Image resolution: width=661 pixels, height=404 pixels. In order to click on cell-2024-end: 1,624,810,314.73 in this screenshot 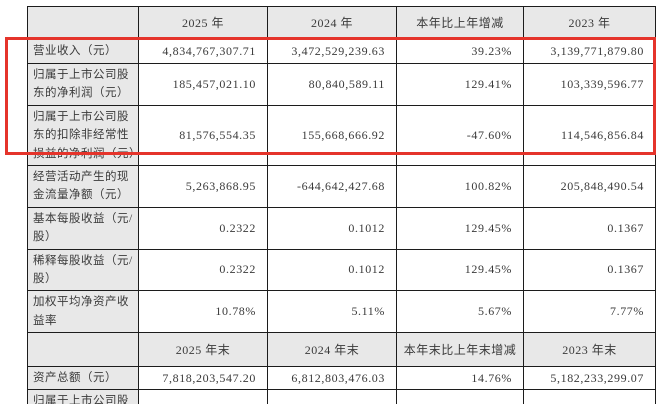, I will do `click(332, 396)`.